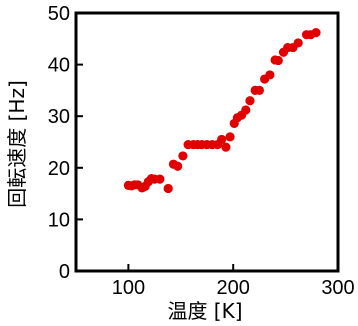  I want to click on x-axis-ticks: 100 200 300, so click(233, 281).